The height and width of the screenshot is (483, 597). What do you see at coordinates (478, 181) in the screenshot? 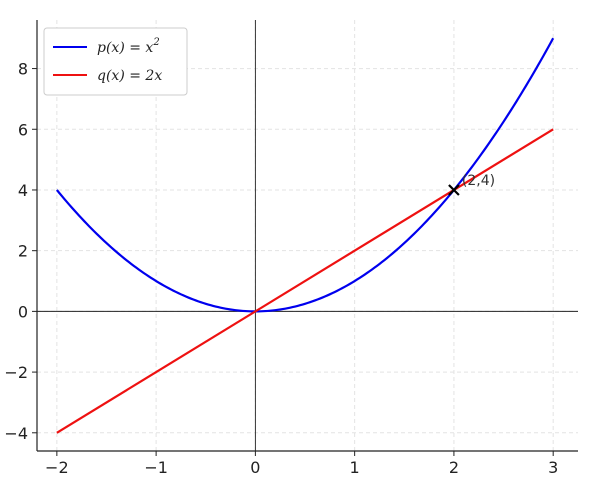
I see `intersection-label: (2,4)` at bounding box center [478, 181].